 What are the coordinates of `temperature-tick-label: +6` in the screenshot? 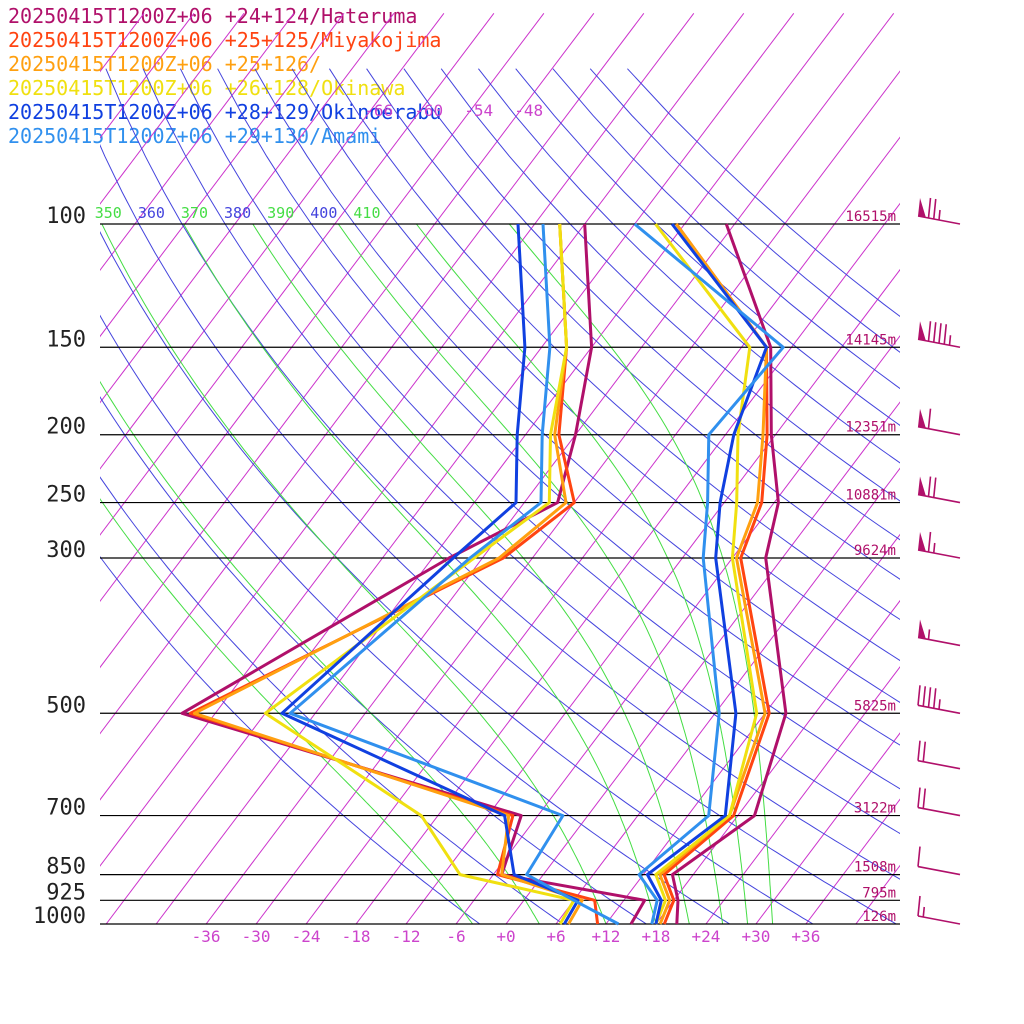 It's located at (555, 936).